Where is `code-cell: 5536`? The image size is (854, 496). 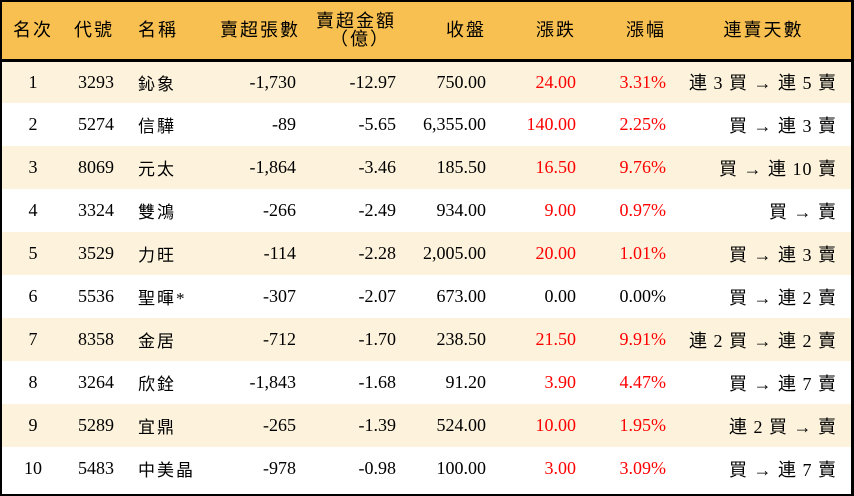 code-cell: 5536 is located at coordinates (96, 296).